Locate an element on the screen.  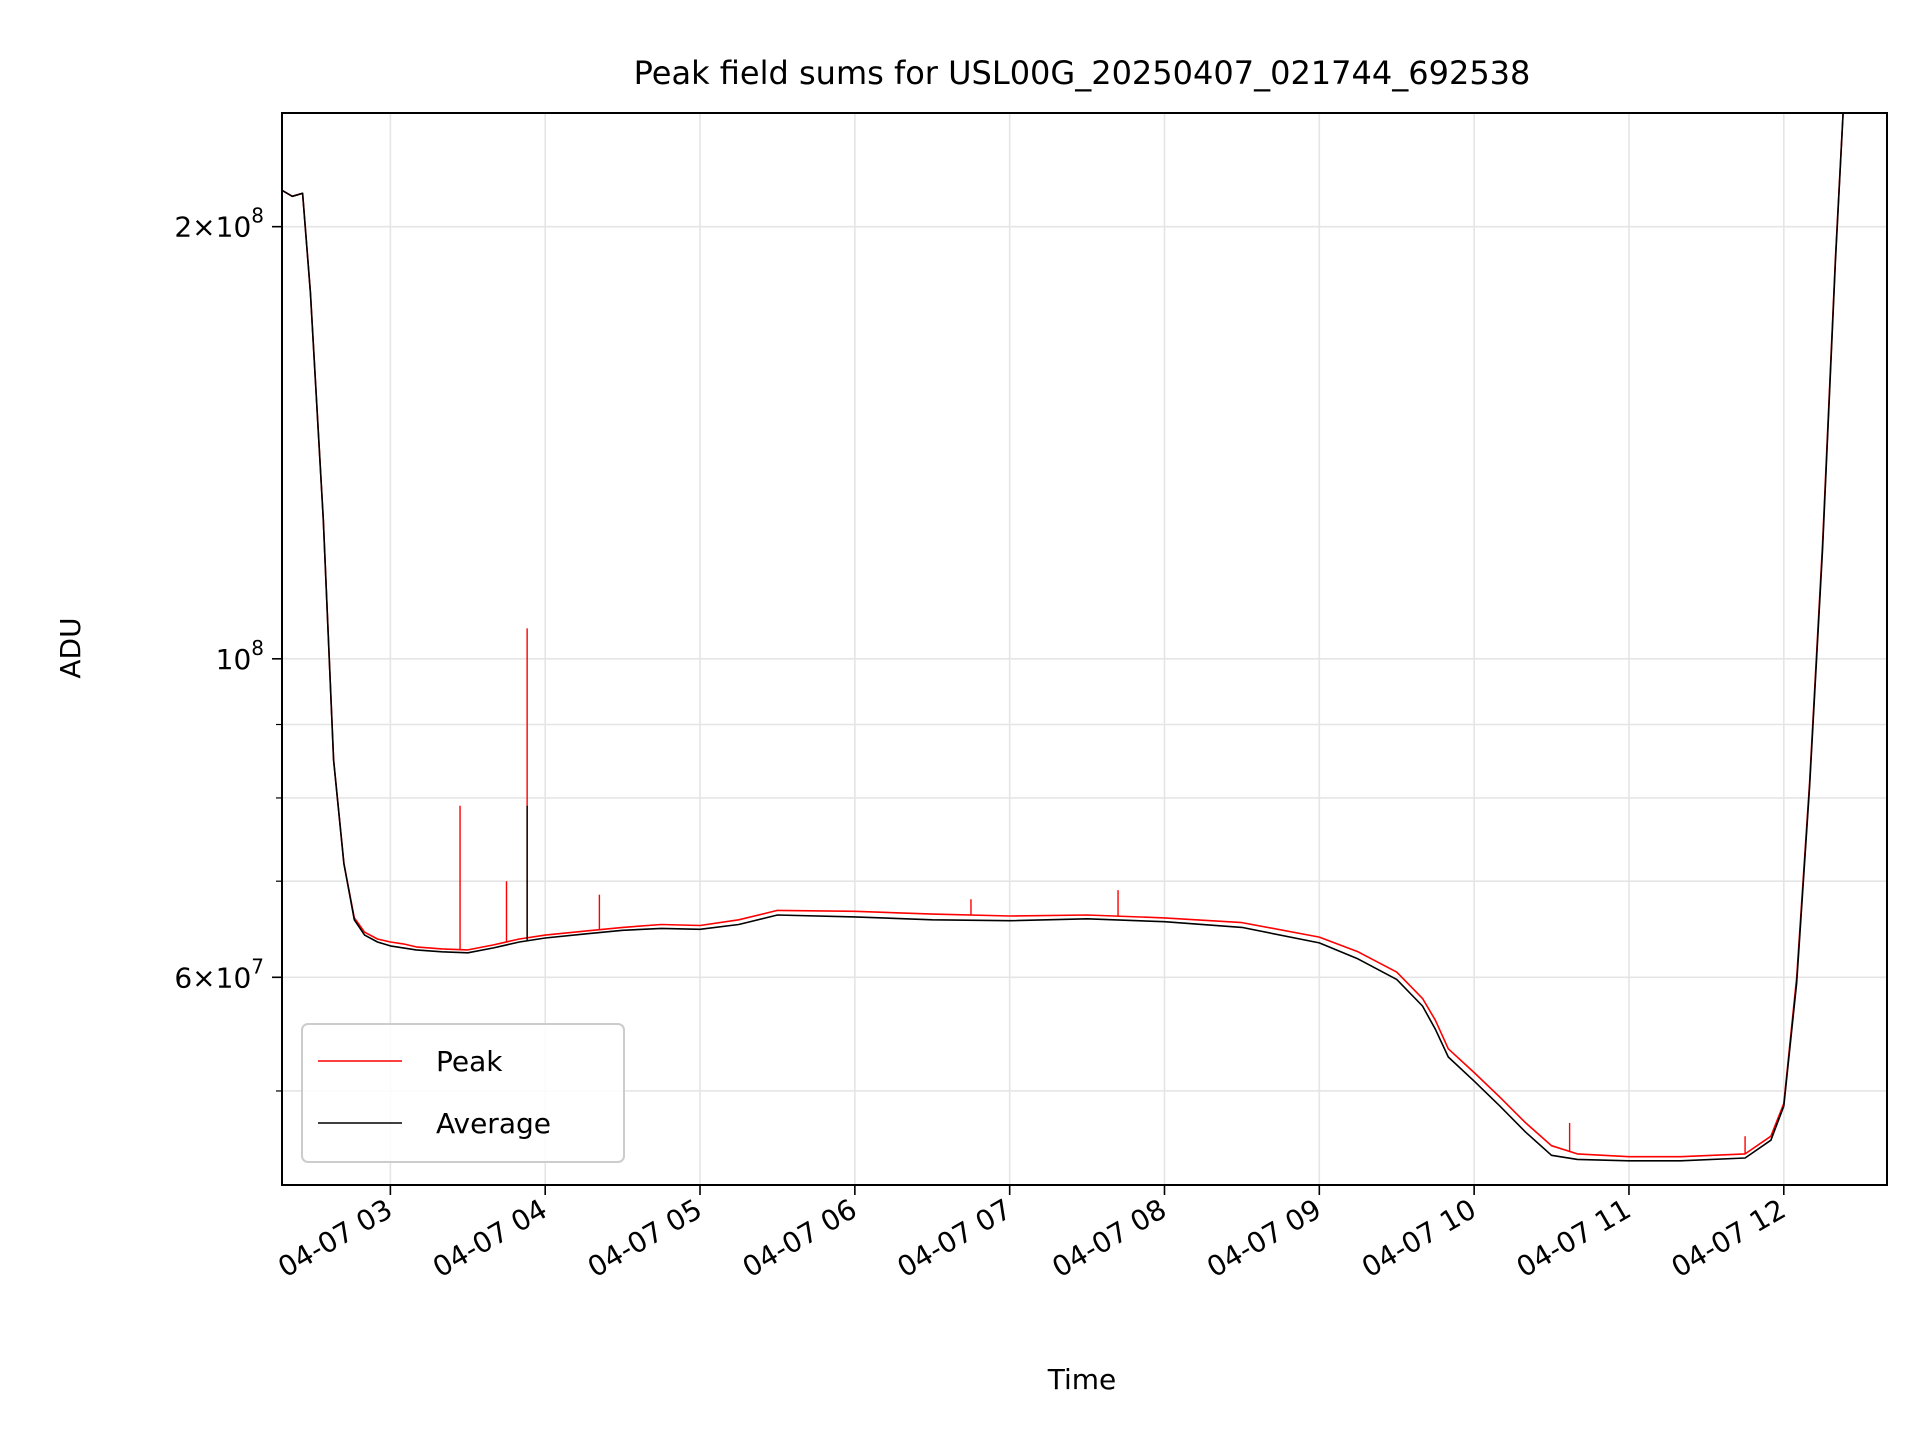
y-axis-ticks: 2×10⁸ 108 6×10⁷ is located at coordinates (228, 648).